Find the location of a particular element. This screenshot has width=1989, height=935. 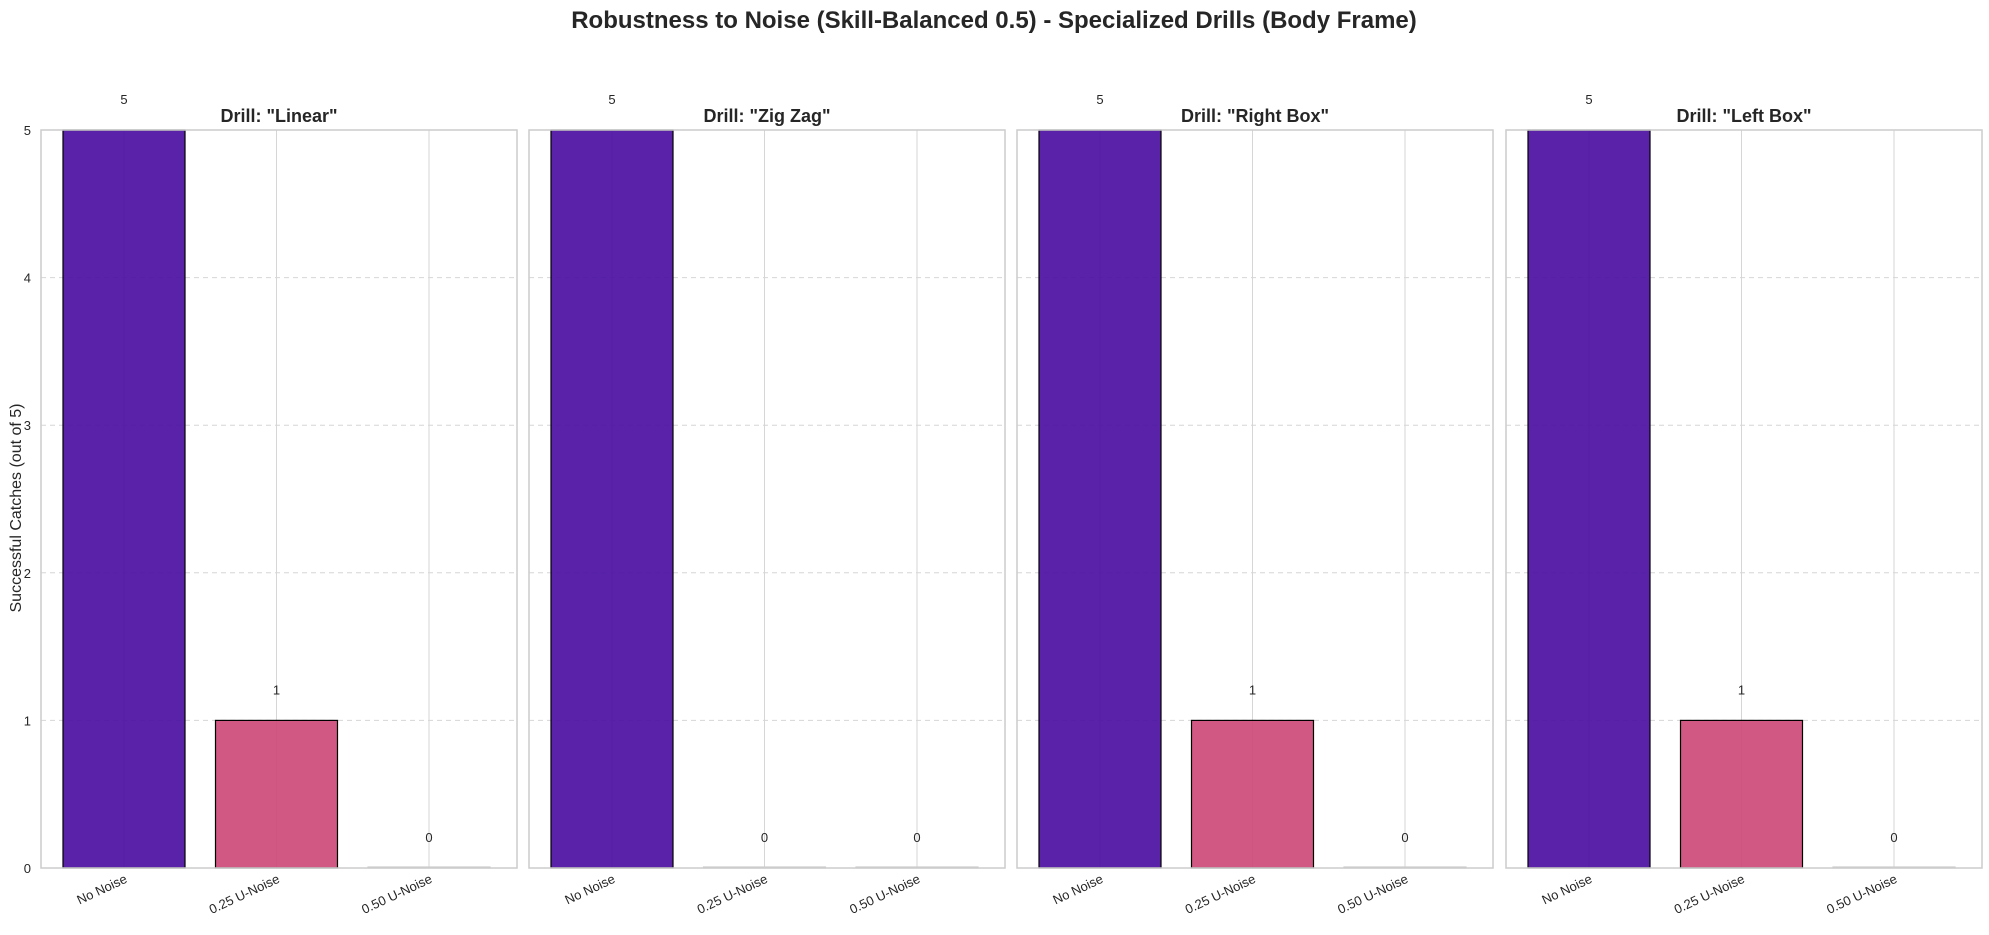

panel-title: Drill: "Right Box" is located at coordinates (1255, 116).